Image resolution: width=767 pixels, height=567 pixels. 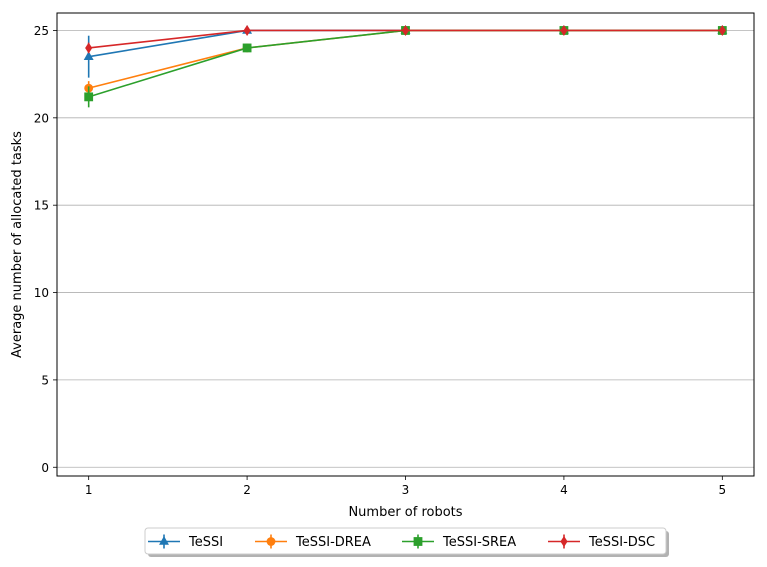 I want to click on x-tick-label: 4, so click(x=564, y=490).